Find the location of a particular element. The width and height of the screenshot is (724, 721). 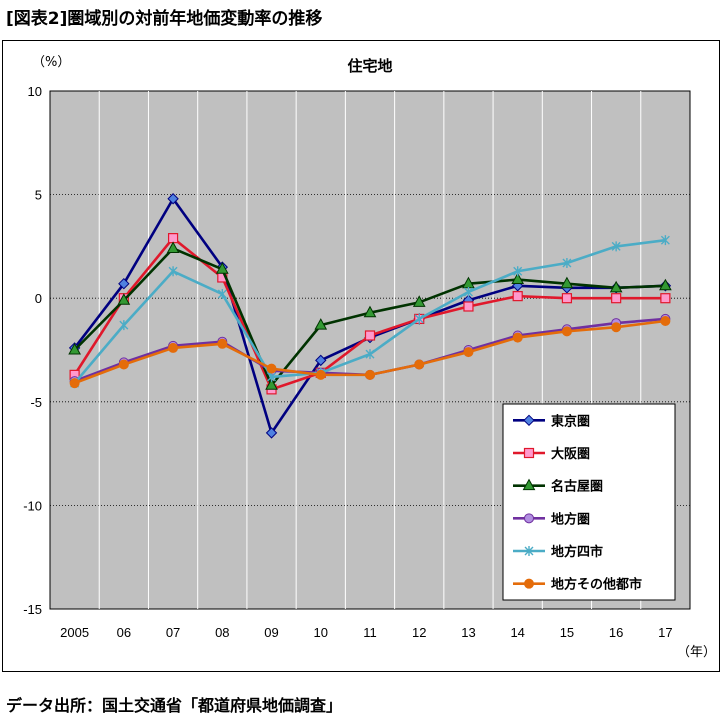

y-tick-label: -10 is located at coordinates (32, 505).